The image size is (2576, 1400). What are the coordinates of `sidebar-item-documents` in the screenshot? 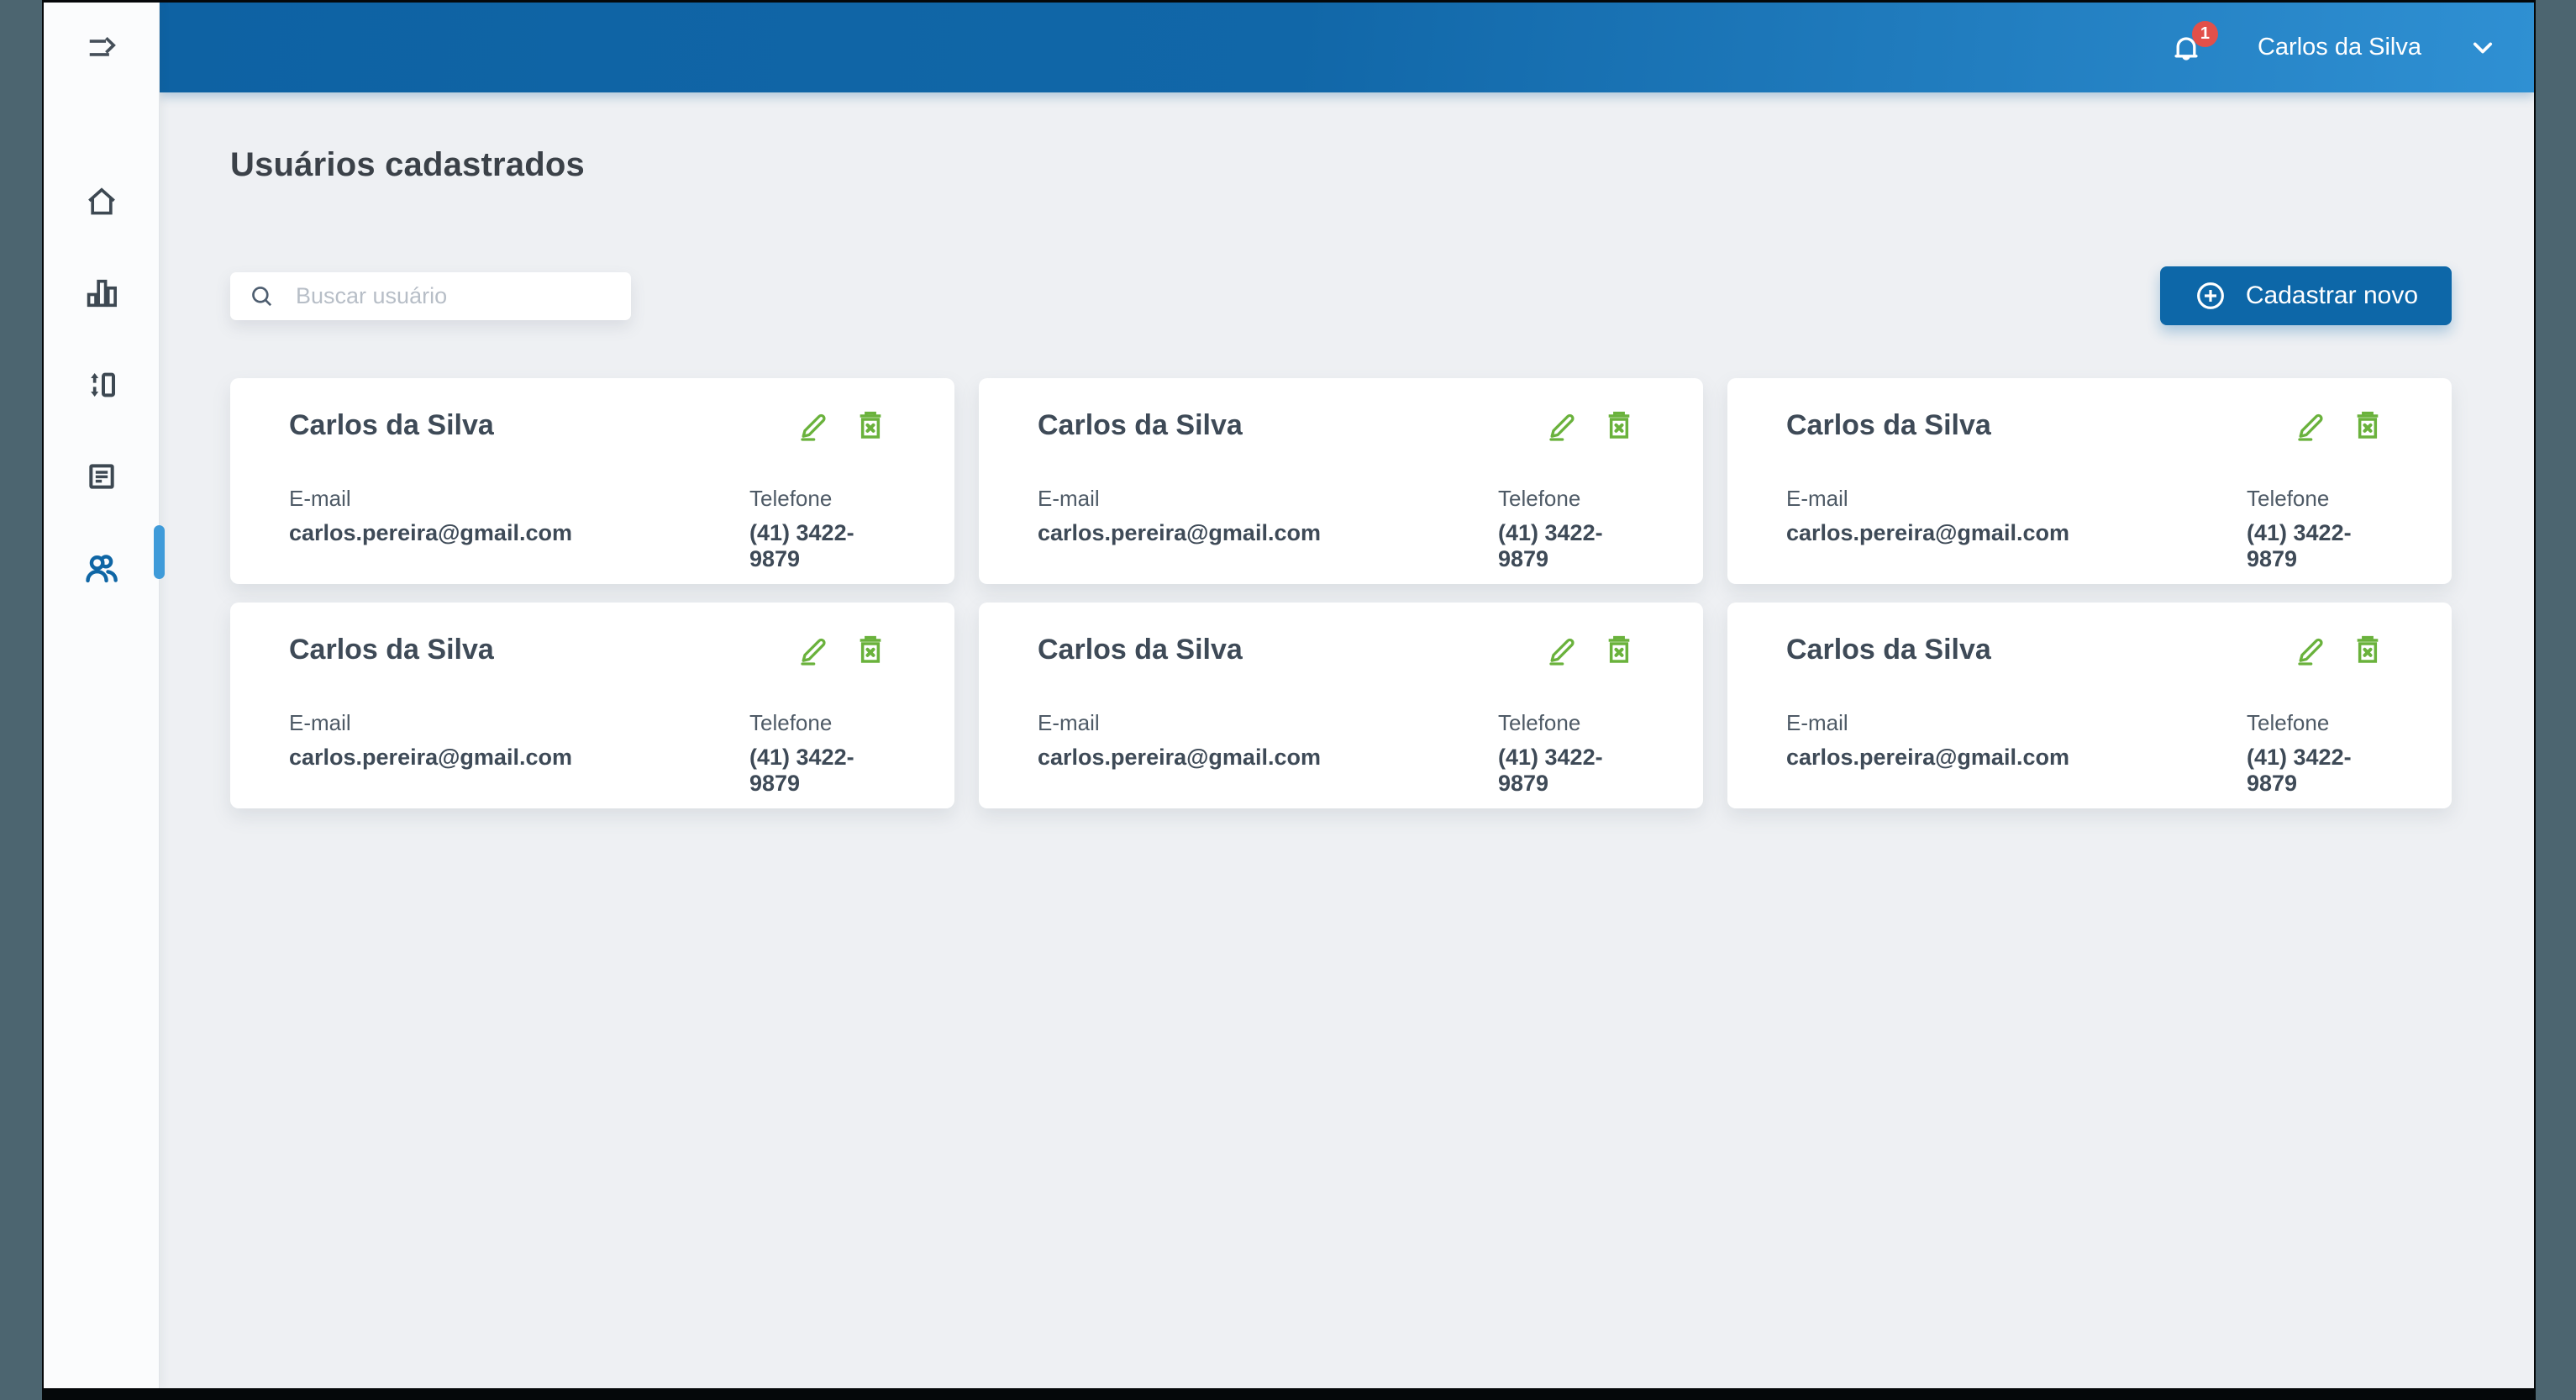 It's located at (101, 476).